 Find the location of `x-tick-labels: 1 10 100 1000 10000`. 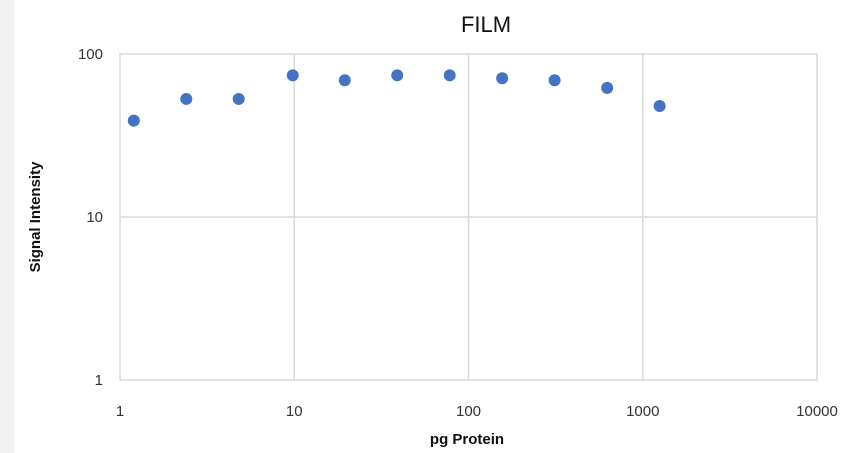

x-tick-labels: 1 10 100 1000 10000 is located at coordinates (477, 411).